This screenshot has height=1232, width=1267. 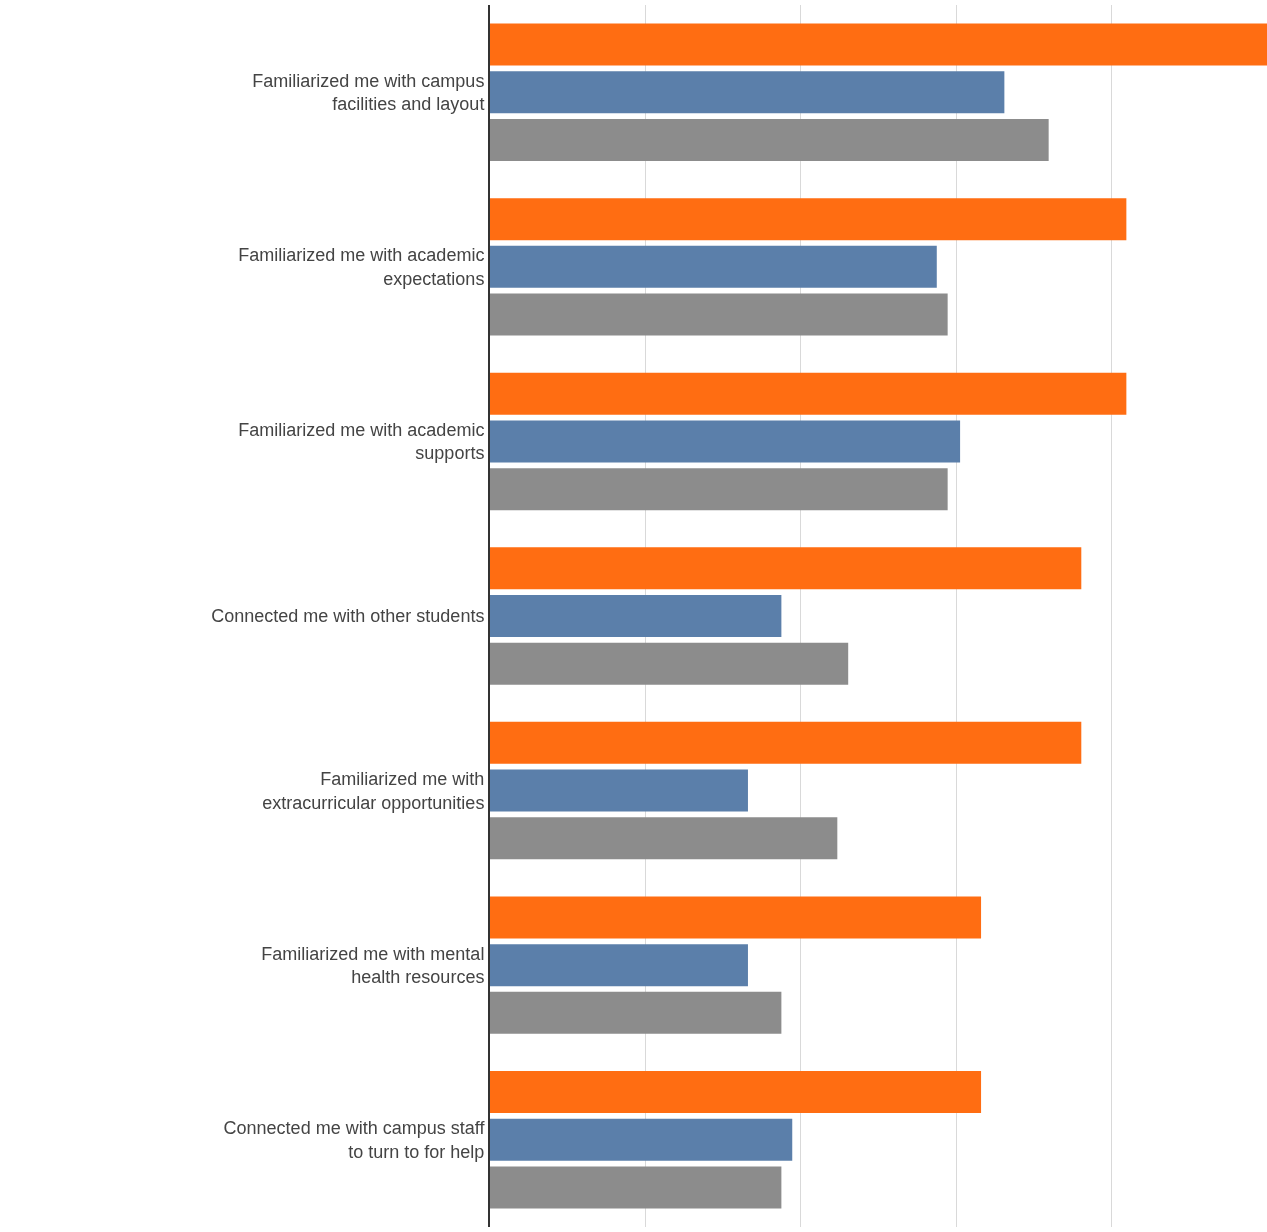 I want to click on y-tick-label: Connected me with other students, so click(x=348, y=616).